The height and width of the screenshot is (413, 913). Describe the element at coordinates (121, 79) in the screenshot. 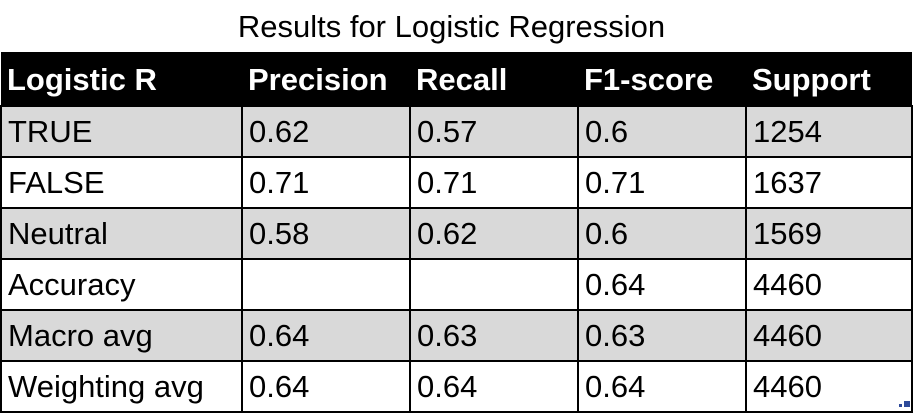

I see `column-header-model: Logistic R` at that location.